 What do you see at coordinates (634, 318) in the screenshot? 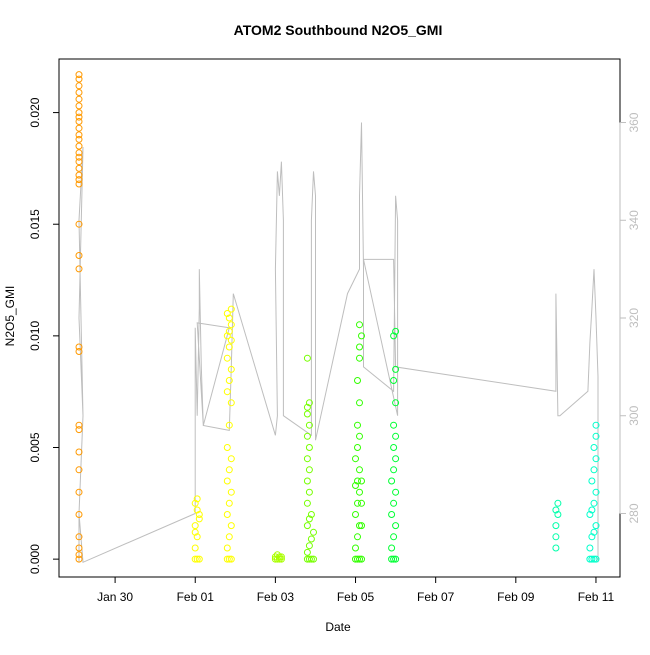
I see `y2-tick-label: 320` at bounding box center [634, 318].